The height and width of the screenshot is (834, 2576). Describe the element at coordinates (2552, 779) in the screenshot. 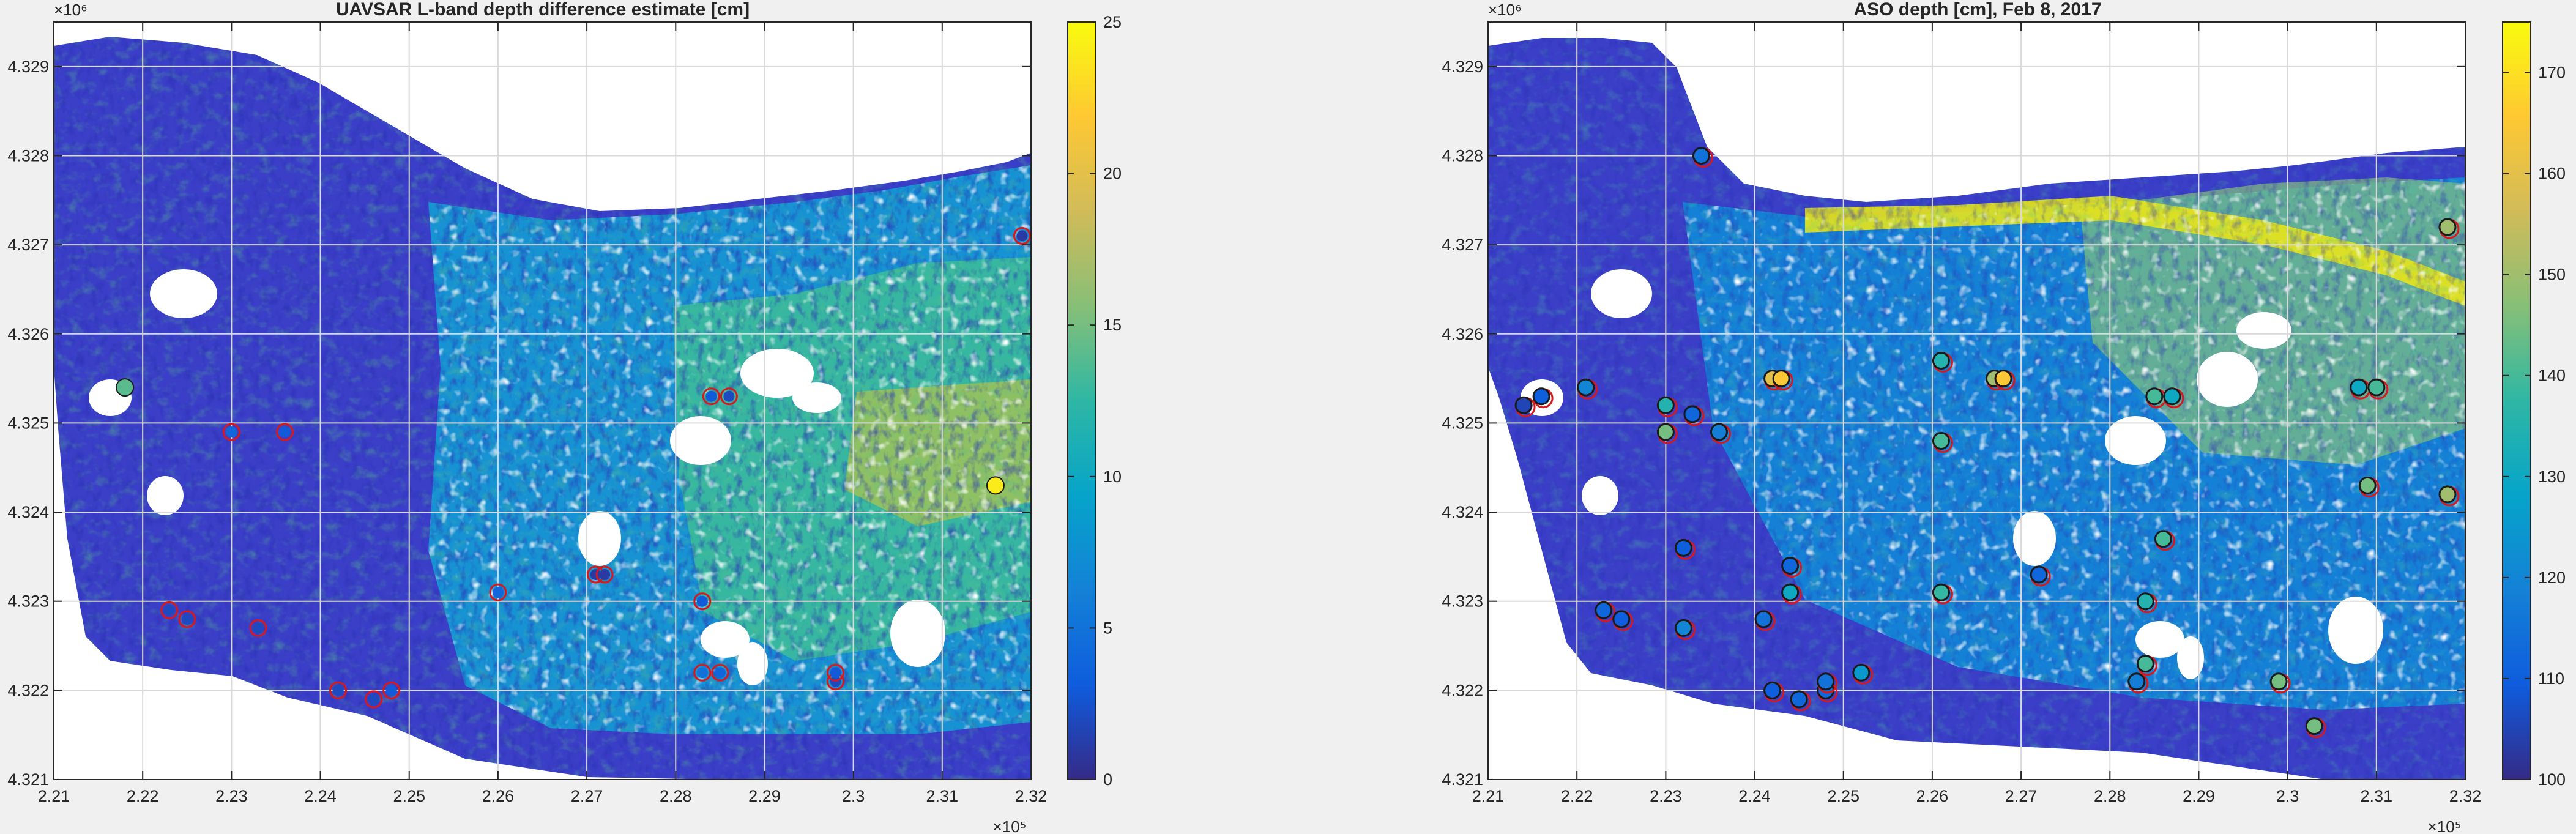

I see `colorbar-tick-label: 100` at that location.